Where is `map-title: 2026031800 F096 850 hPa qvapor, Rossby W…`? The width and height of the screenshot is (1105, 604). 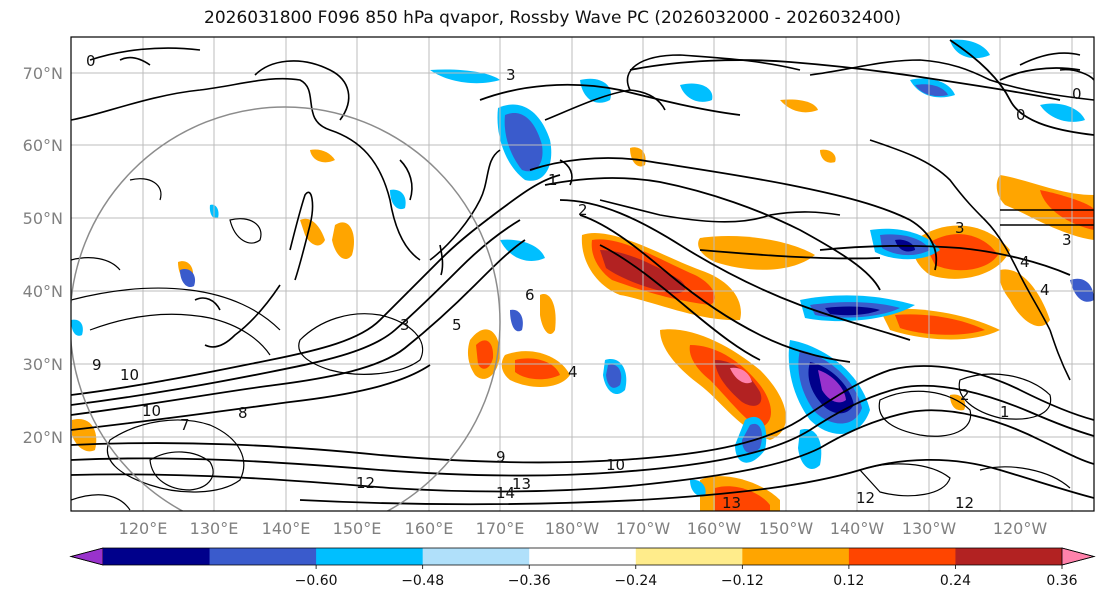
map-title: 2026031800 F096 850 hPa qvapor, Rossby W… is located at coordinates (552, 18).